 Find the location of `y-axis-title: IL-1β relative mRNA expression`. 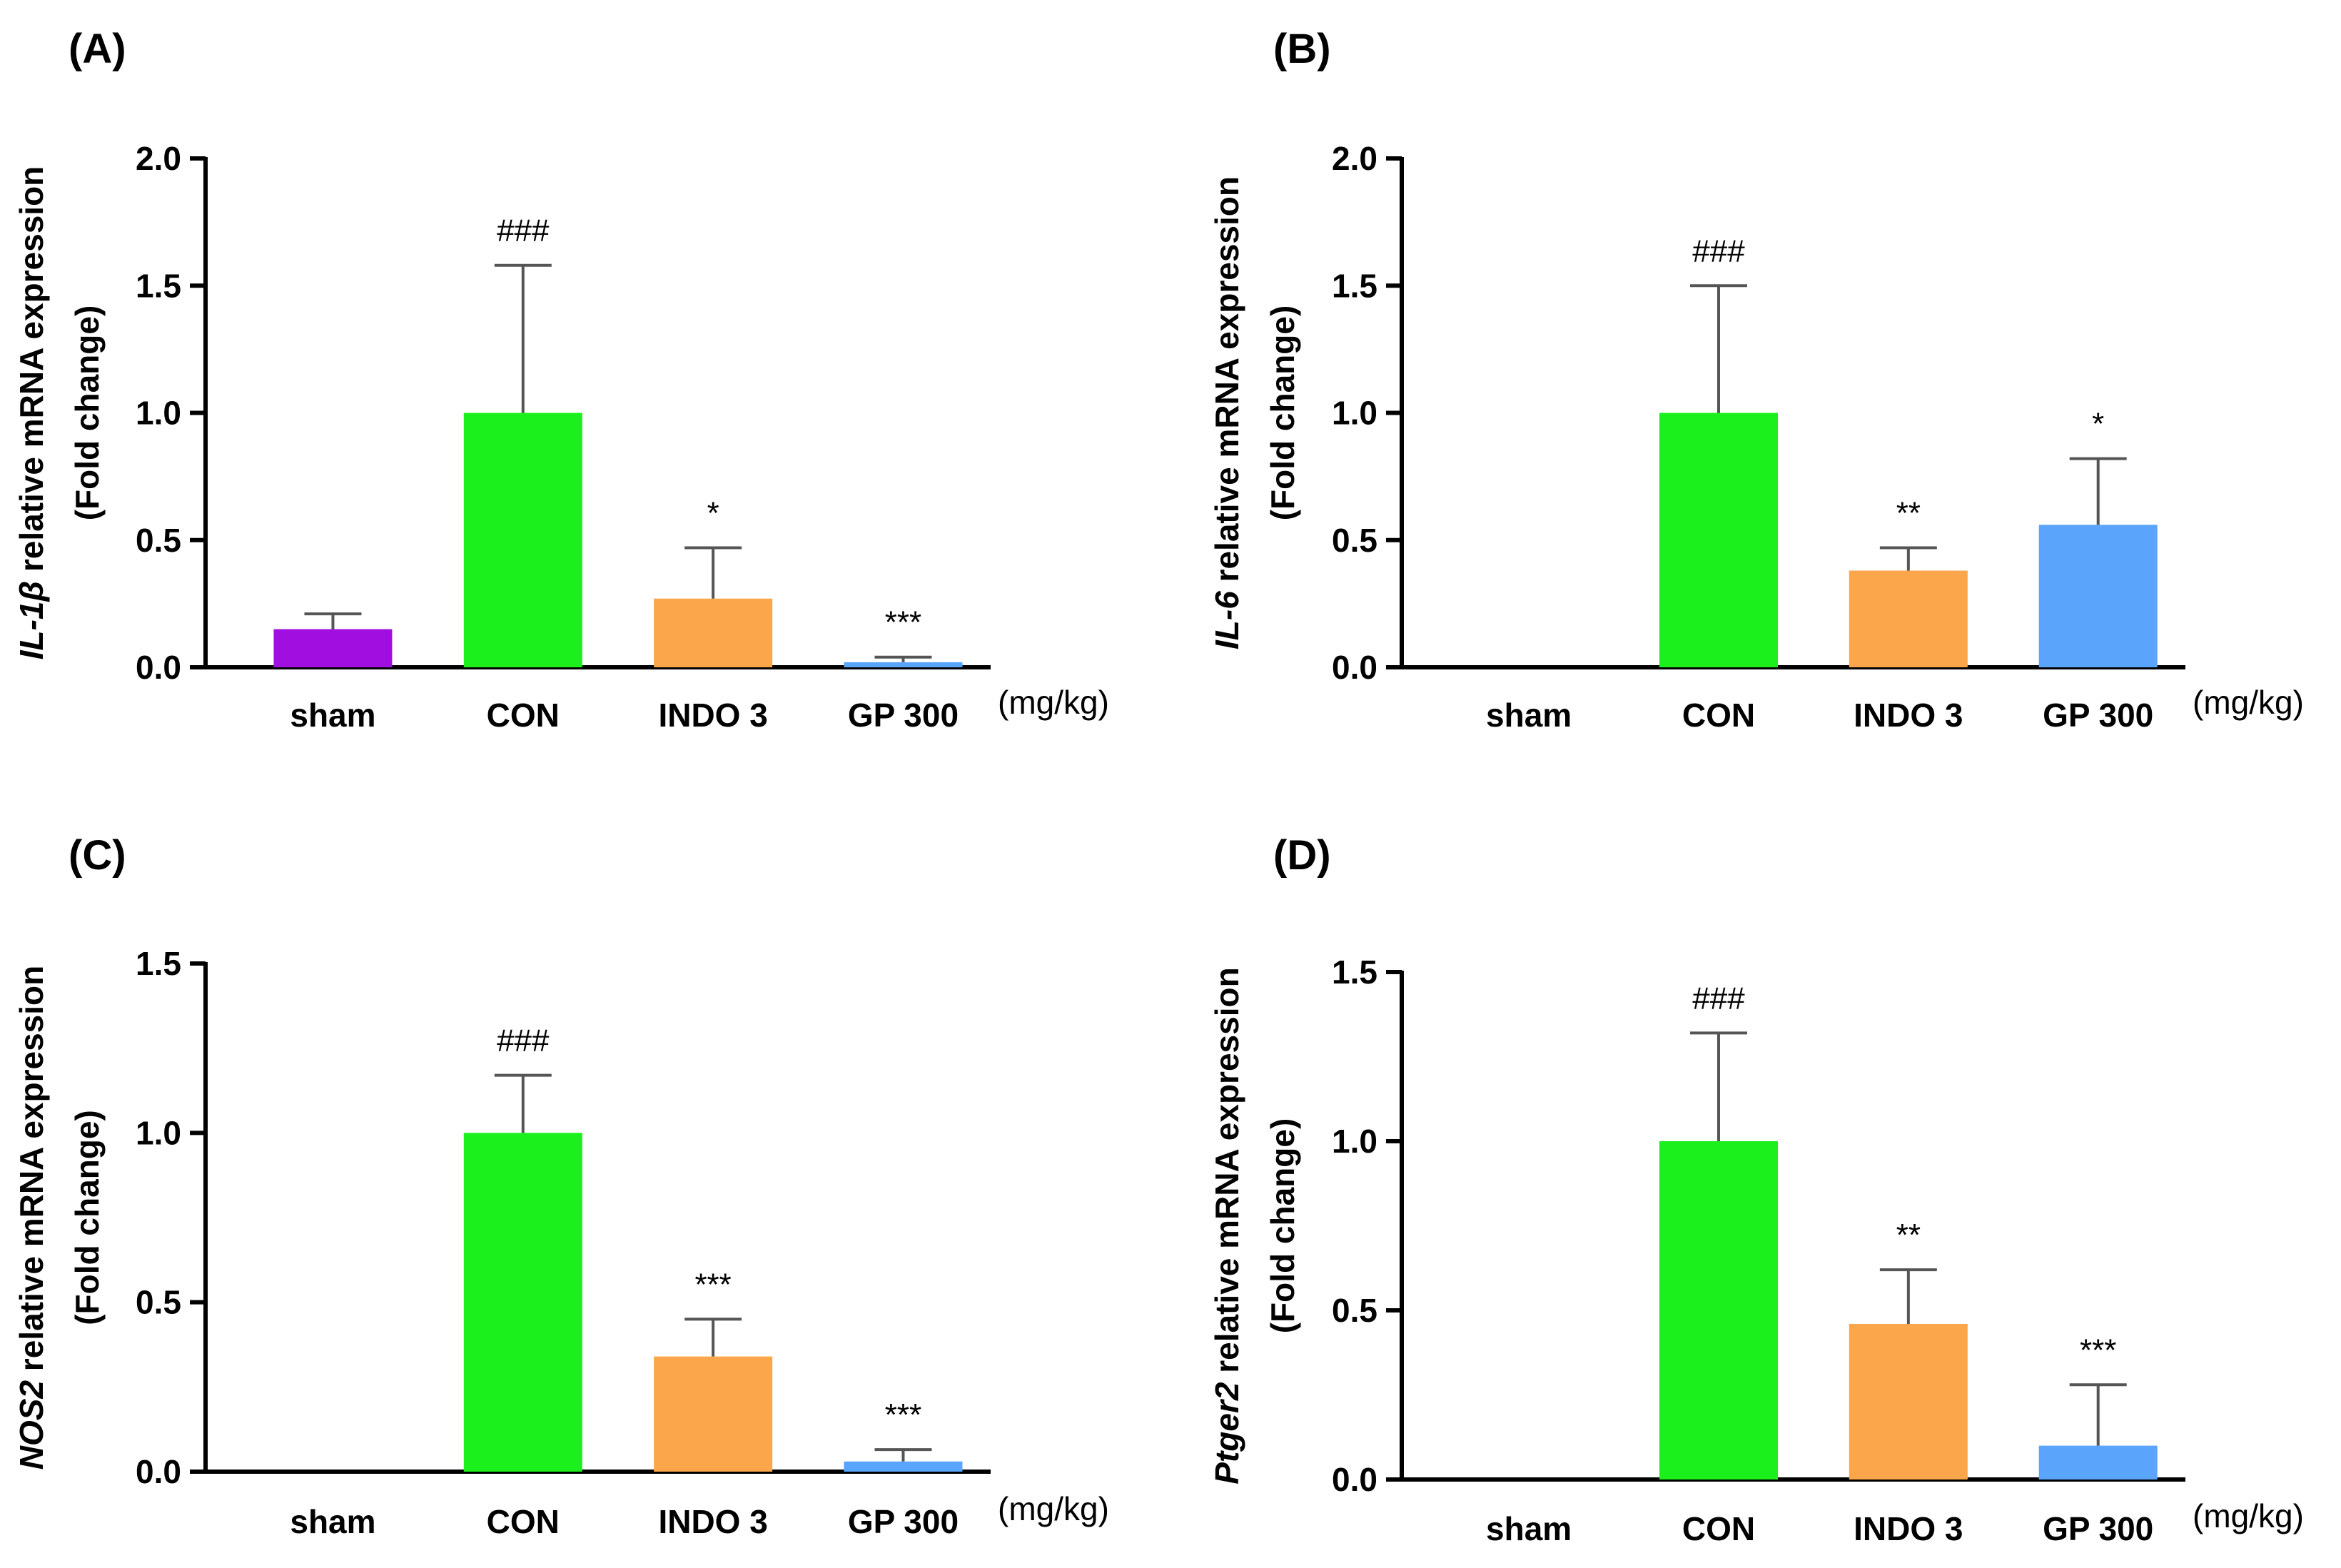

y-axis-title: IL-1β relative mRNA expression is located at coordinates (31, 413).